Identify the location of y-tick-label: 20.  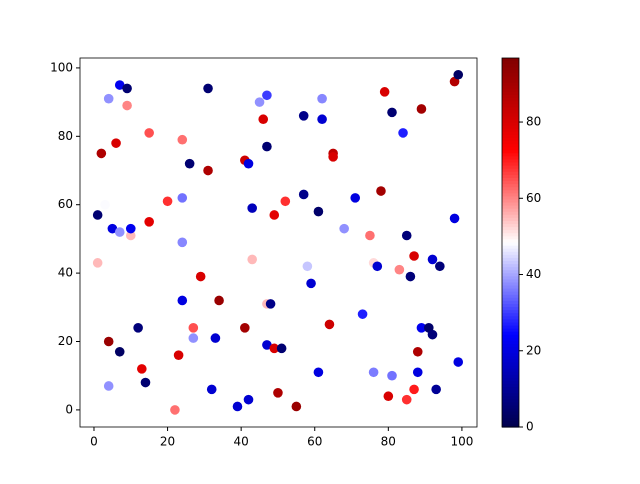
(65, 341).